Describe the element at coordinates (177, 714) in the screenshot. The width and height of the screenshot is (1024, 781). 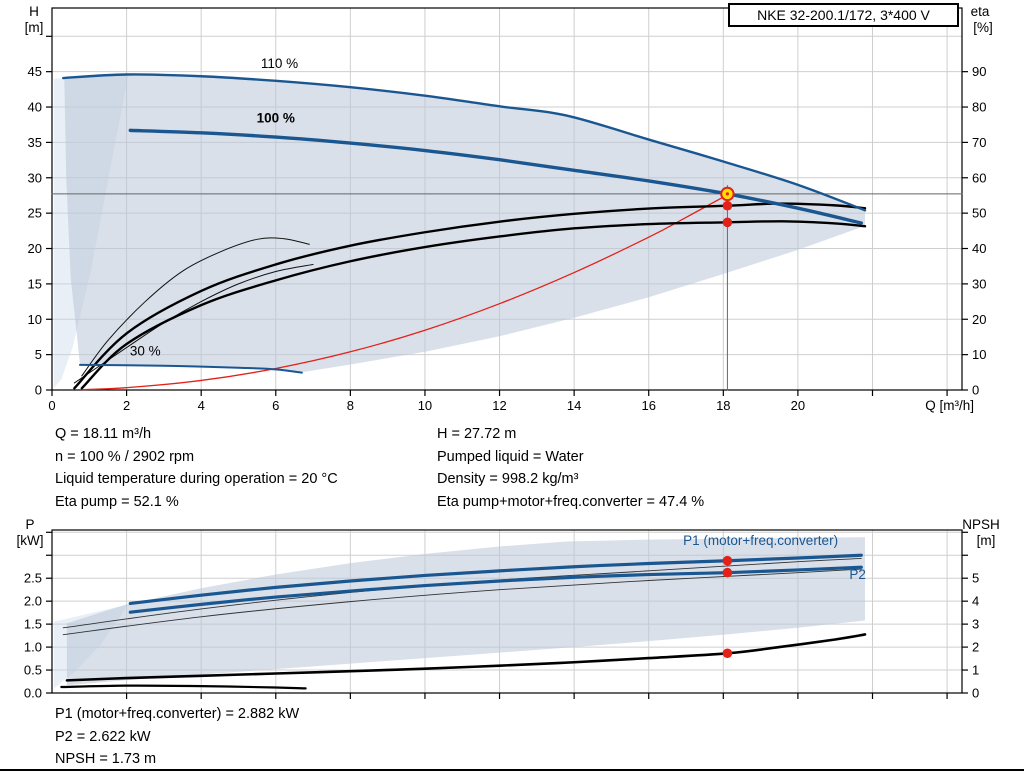
I see `p1-result-text: P1 (motor+freq.converter) = 2.882 kW` at that location.